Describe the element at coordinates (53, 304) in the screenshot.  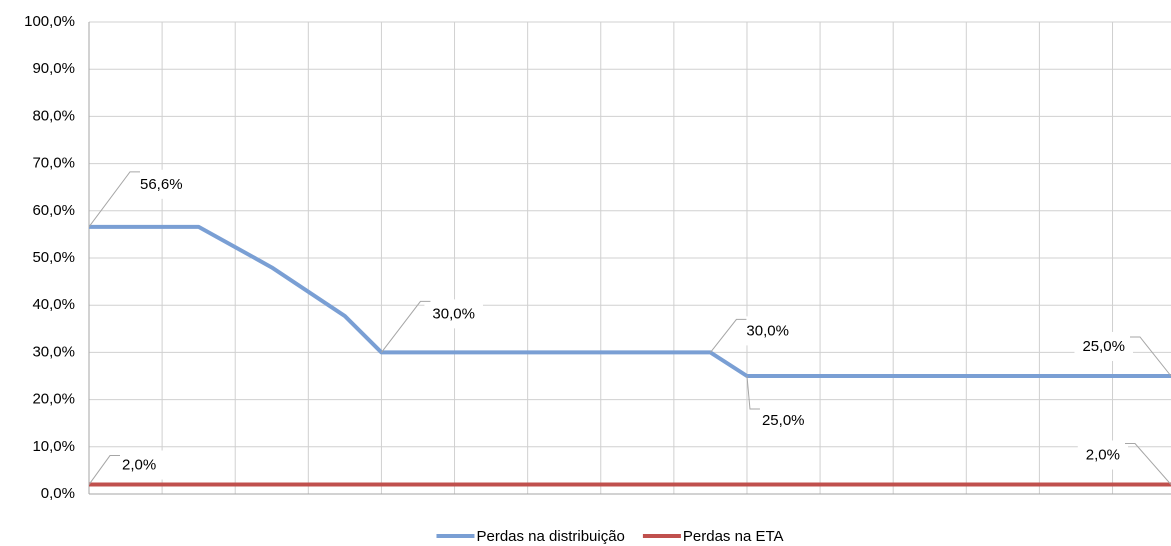
I see `y-tick-label: 40,0%` at that location.